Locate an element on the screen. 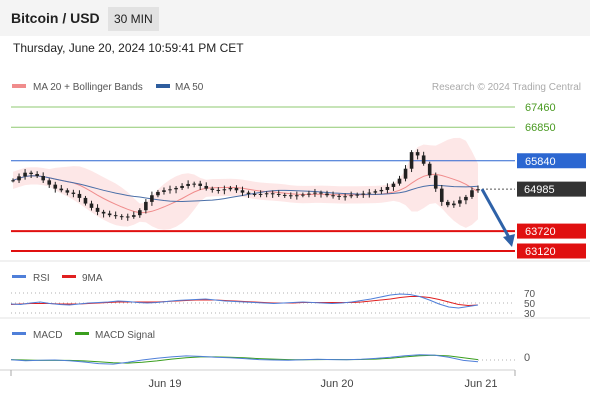 Image resolution: width=590 pixels, height=400 pixels. main-legend: MA 20 + Bollinger Bands MA 50 is located at coordinates (108, 87).